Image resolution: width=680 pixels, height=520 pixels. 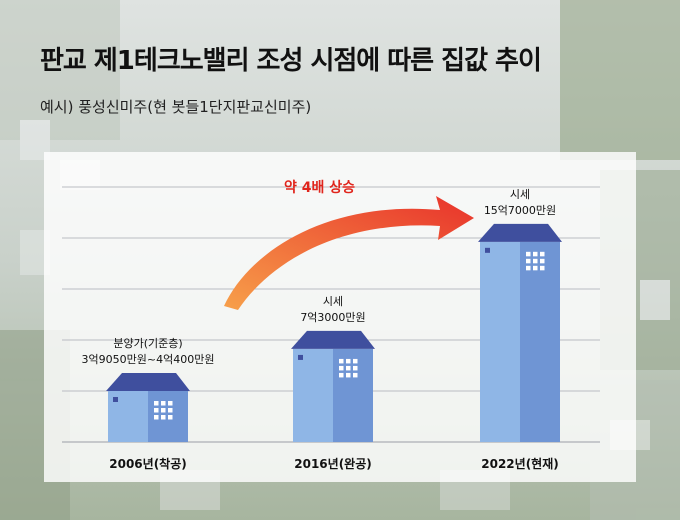 What do you see at coordinates (349, 253) in the screenshot?
I see `growth-arrow` at bounding box center [349, 253].